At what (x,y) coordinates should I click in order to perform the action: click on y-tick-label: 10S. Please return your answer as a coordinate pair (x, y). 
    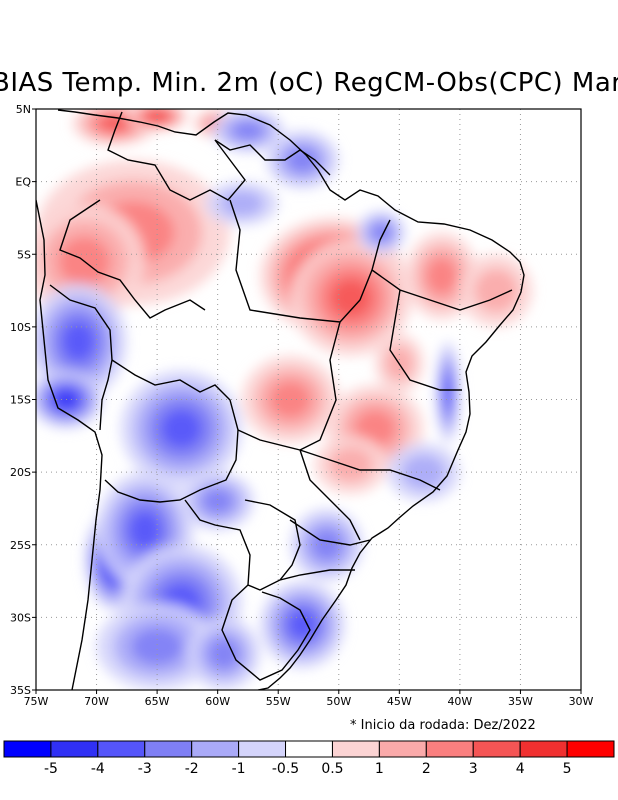
    Looking at the image, I should click on (20, 327).